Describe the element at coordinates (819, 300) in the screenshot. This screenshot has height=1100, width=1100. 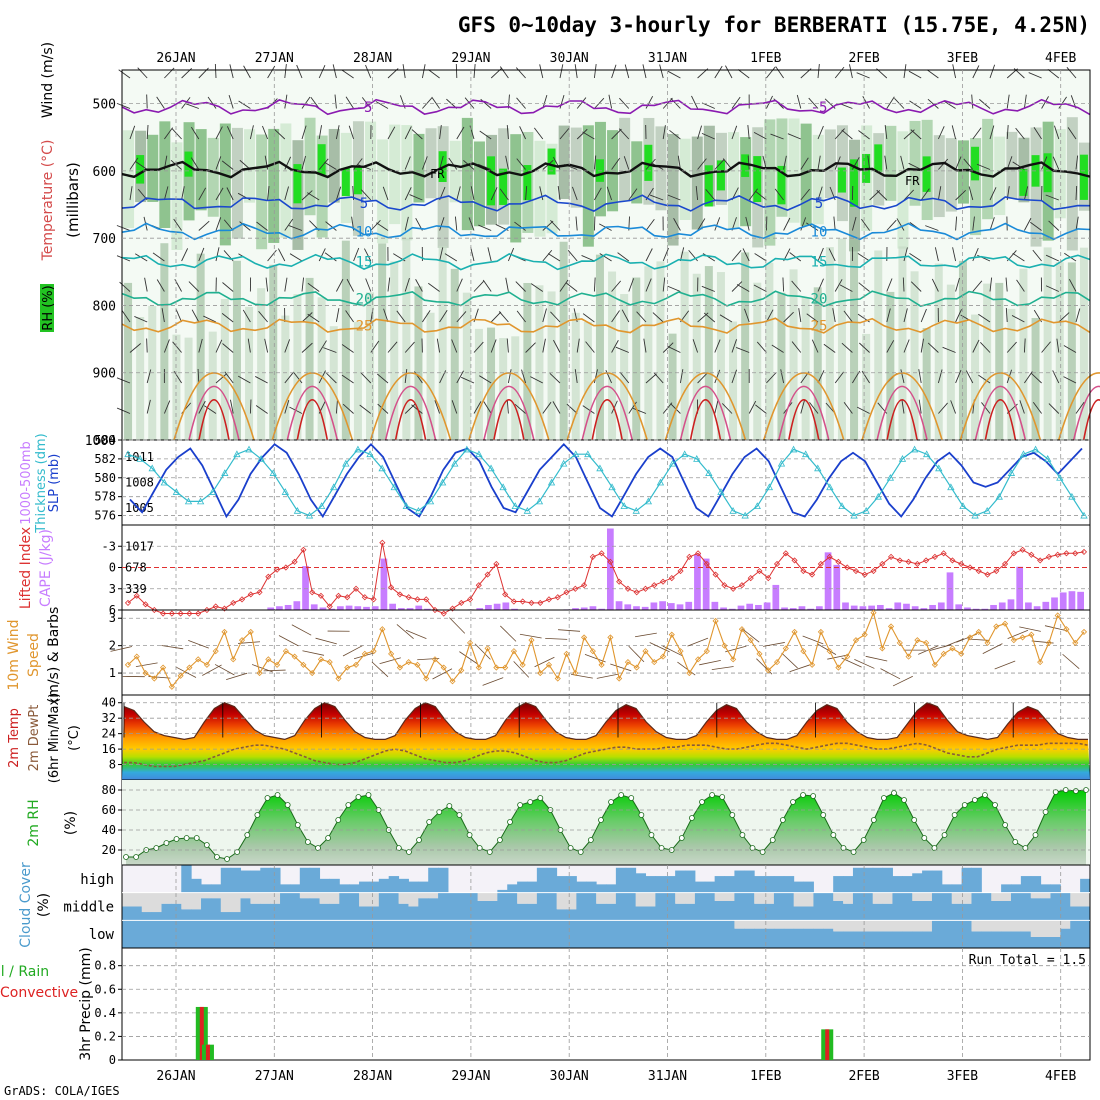
I see `isotherm-label: 20` at that location.